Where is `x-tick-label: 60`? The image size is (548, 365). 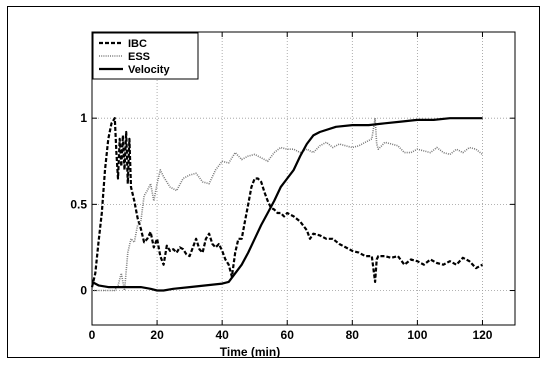
x-tick-label: 60 is located at coordinates (288, 335).